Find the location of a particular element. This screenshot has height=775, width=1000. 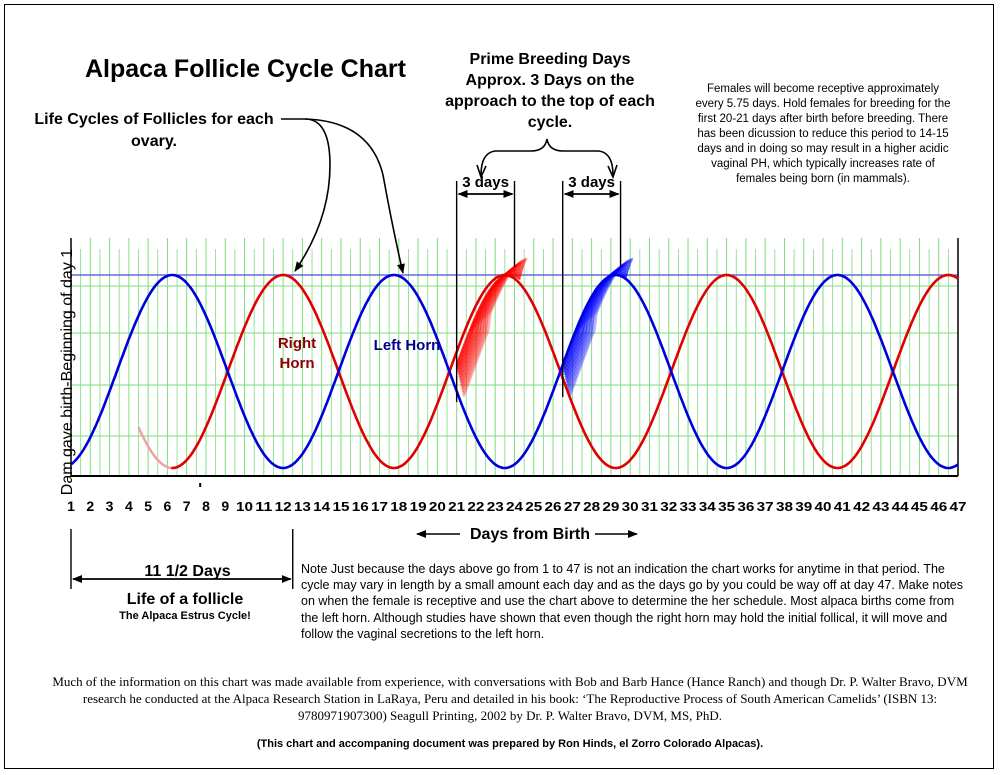

x-tick-label: 39 is located at coordinates (803, 506).